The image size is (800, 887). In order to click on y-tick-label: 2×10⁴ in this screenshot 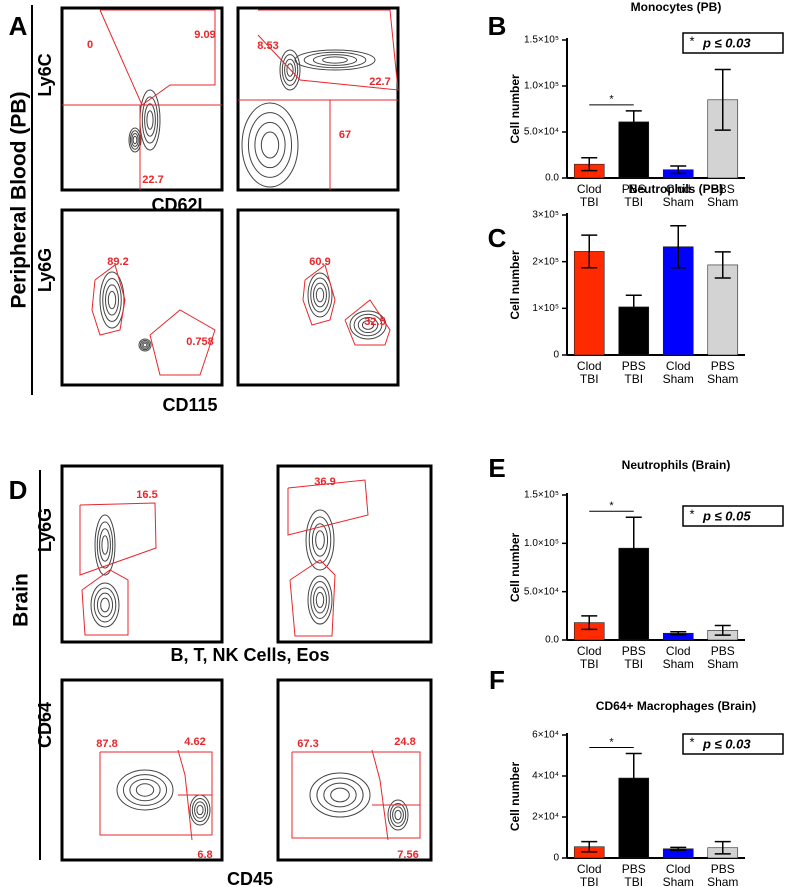, I will do `click(545, 817)`.